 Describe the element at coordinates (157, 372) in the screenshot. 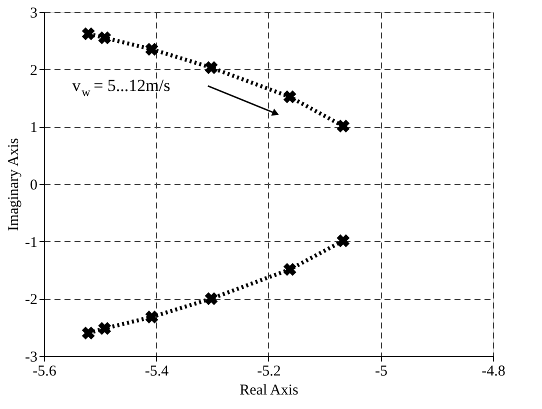

I see `x-tick-label: -5.4` at that location.